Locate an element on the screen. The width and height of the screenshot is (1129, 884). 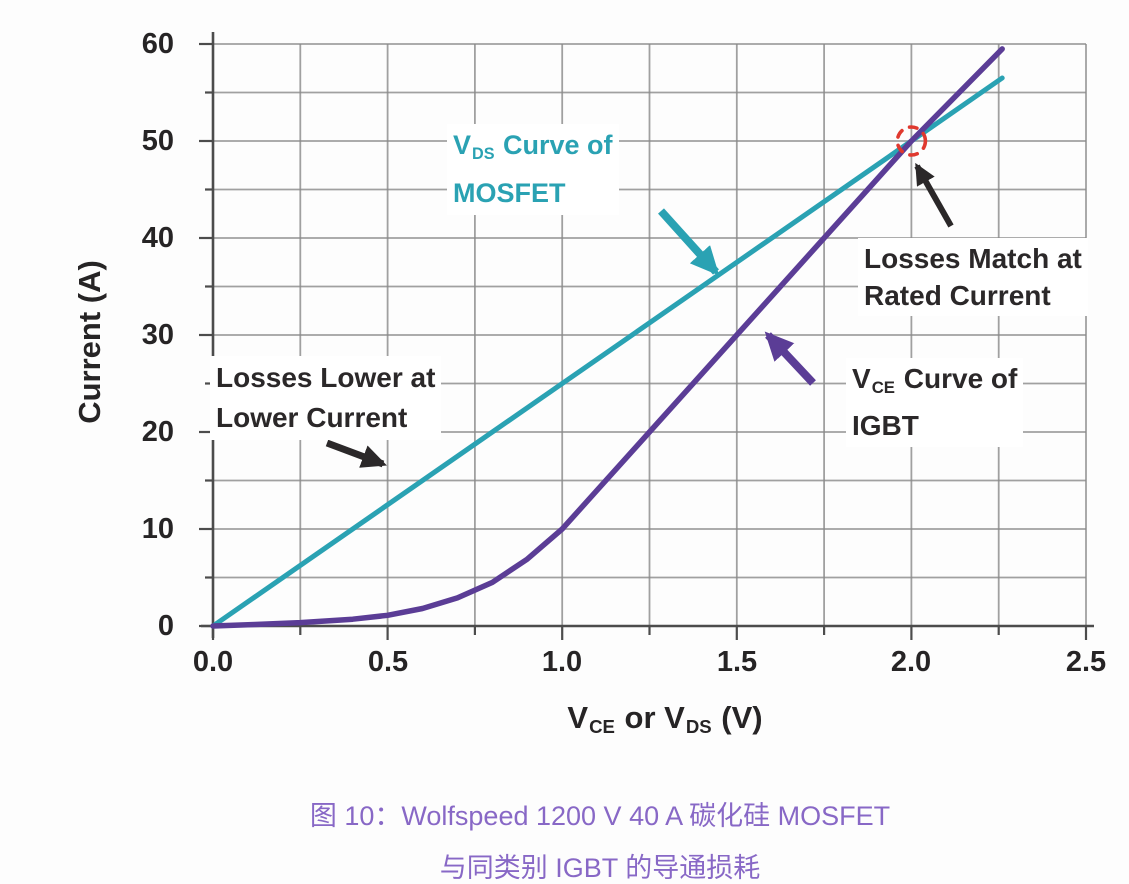
losses-match-line1: Losses Match at is located at coordinates (973, 258).